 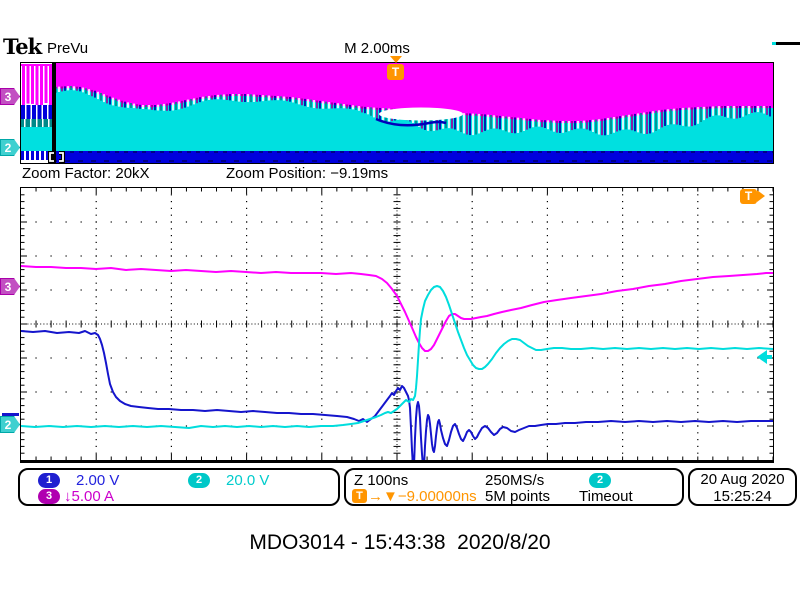 What do you see at coordinates (199, 480) in the screenshot?
I see `ch2-badge: 2` at bounding box center [199, 480].